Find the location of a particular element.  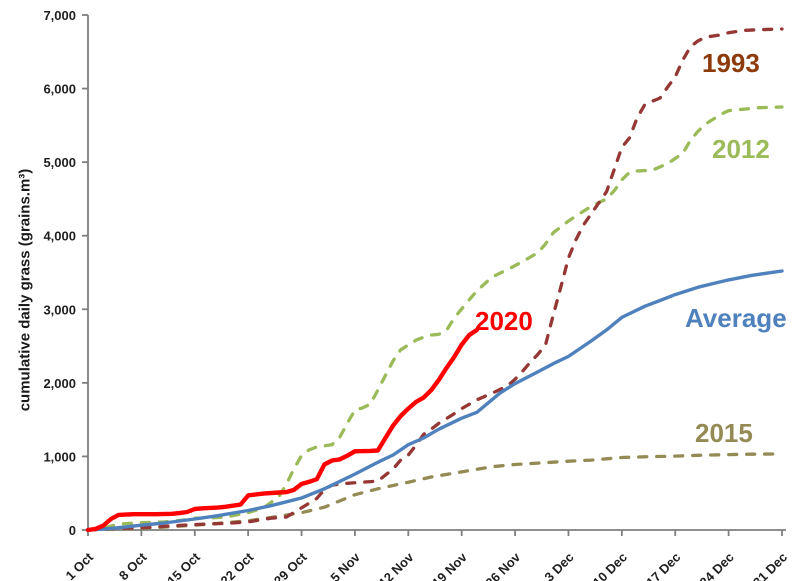

x-tick-label: 1 Oct is located at coordinates (80, 565).